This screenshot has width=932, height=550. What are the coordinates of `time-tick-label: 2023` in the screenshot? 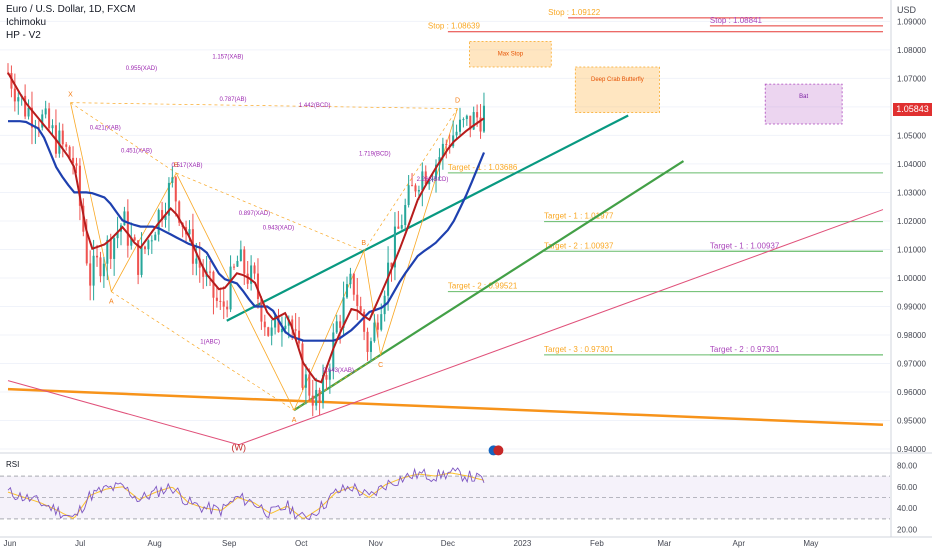 It's located at (523, 543).